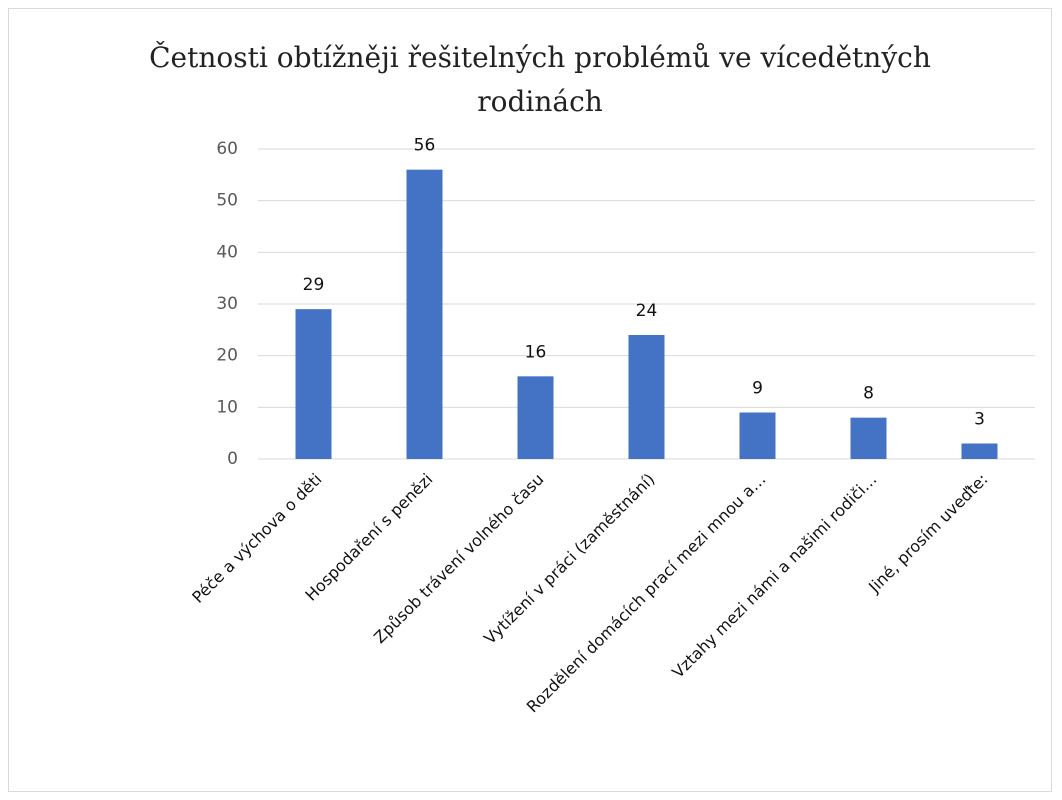  What do you see at coordinates (425, 146) in the screenshot?
I see `data-label: 56` at bounding box center [425, 146].